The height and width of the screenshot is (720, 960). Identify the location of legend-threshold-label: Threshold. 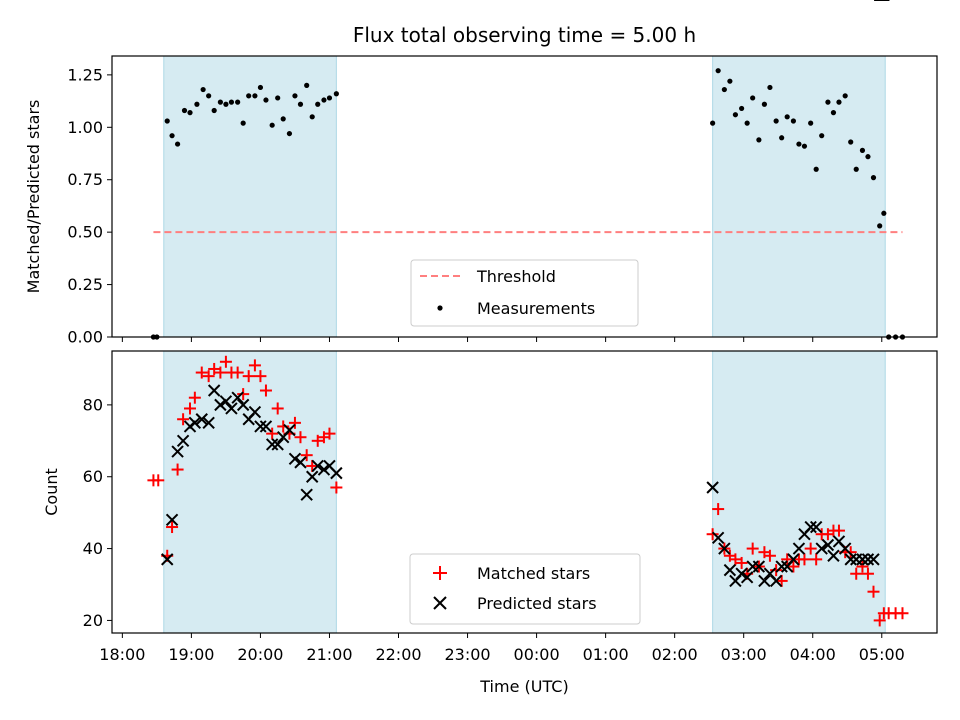
(516, 276).